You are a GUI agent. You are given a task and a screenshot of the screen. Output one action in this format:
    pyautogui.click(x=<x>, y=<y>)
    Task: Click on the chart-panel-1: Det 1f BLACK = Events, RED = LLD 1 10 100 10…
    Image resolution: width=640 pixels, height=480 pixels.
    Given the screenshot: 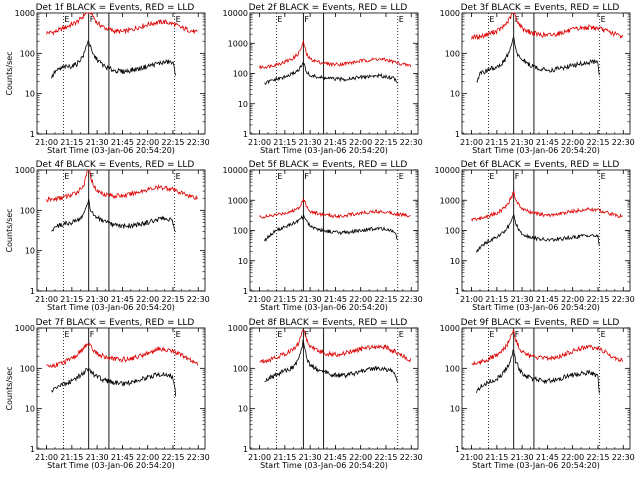 What is the action you would take?
    pyautogui.click(x=107, y=79)
    